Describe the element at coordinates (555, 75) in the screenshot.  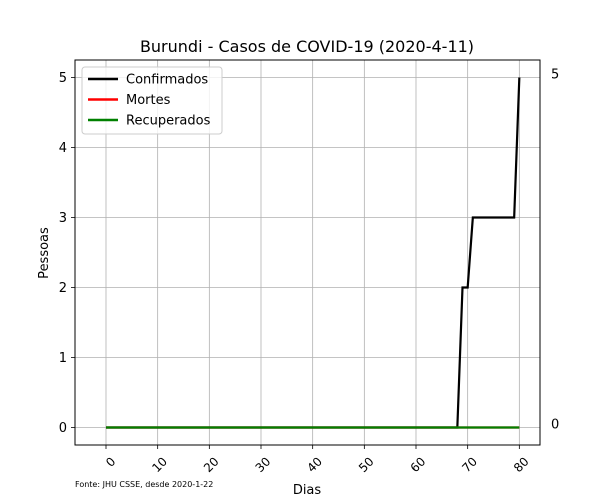
I see `right-value-label: 5` at that location.